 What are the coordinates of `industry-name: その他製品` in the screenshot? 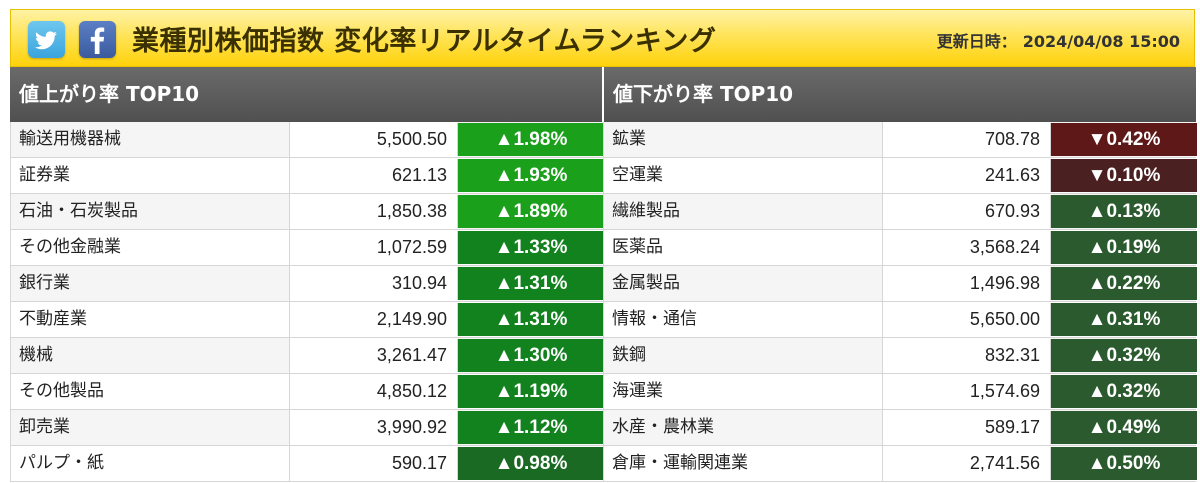 It's located at (61, 391).